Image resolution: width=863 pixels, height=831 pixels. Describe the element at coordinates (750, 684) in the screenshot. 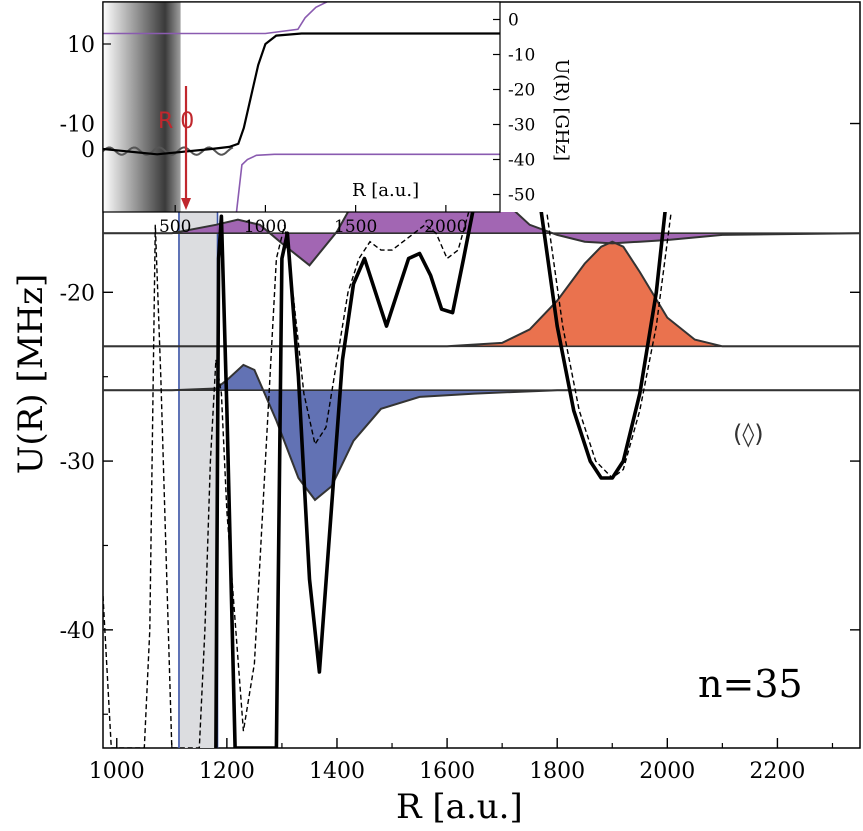

I see `main-annotation: n=35` at that location.